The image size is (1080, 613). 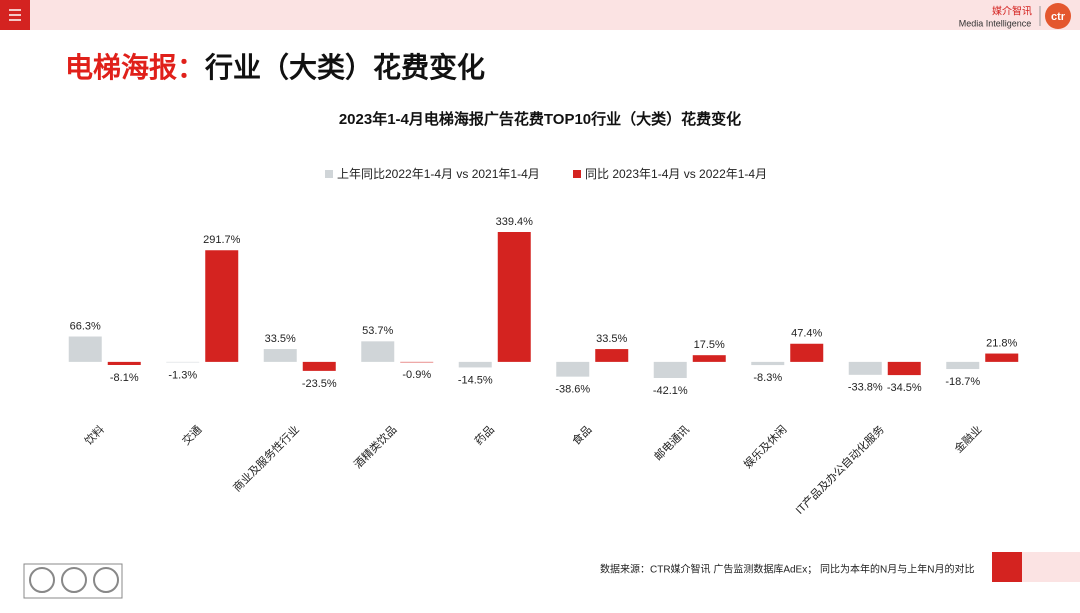 I want to click on value-label: -8.1%, so click(x=124, y=378).